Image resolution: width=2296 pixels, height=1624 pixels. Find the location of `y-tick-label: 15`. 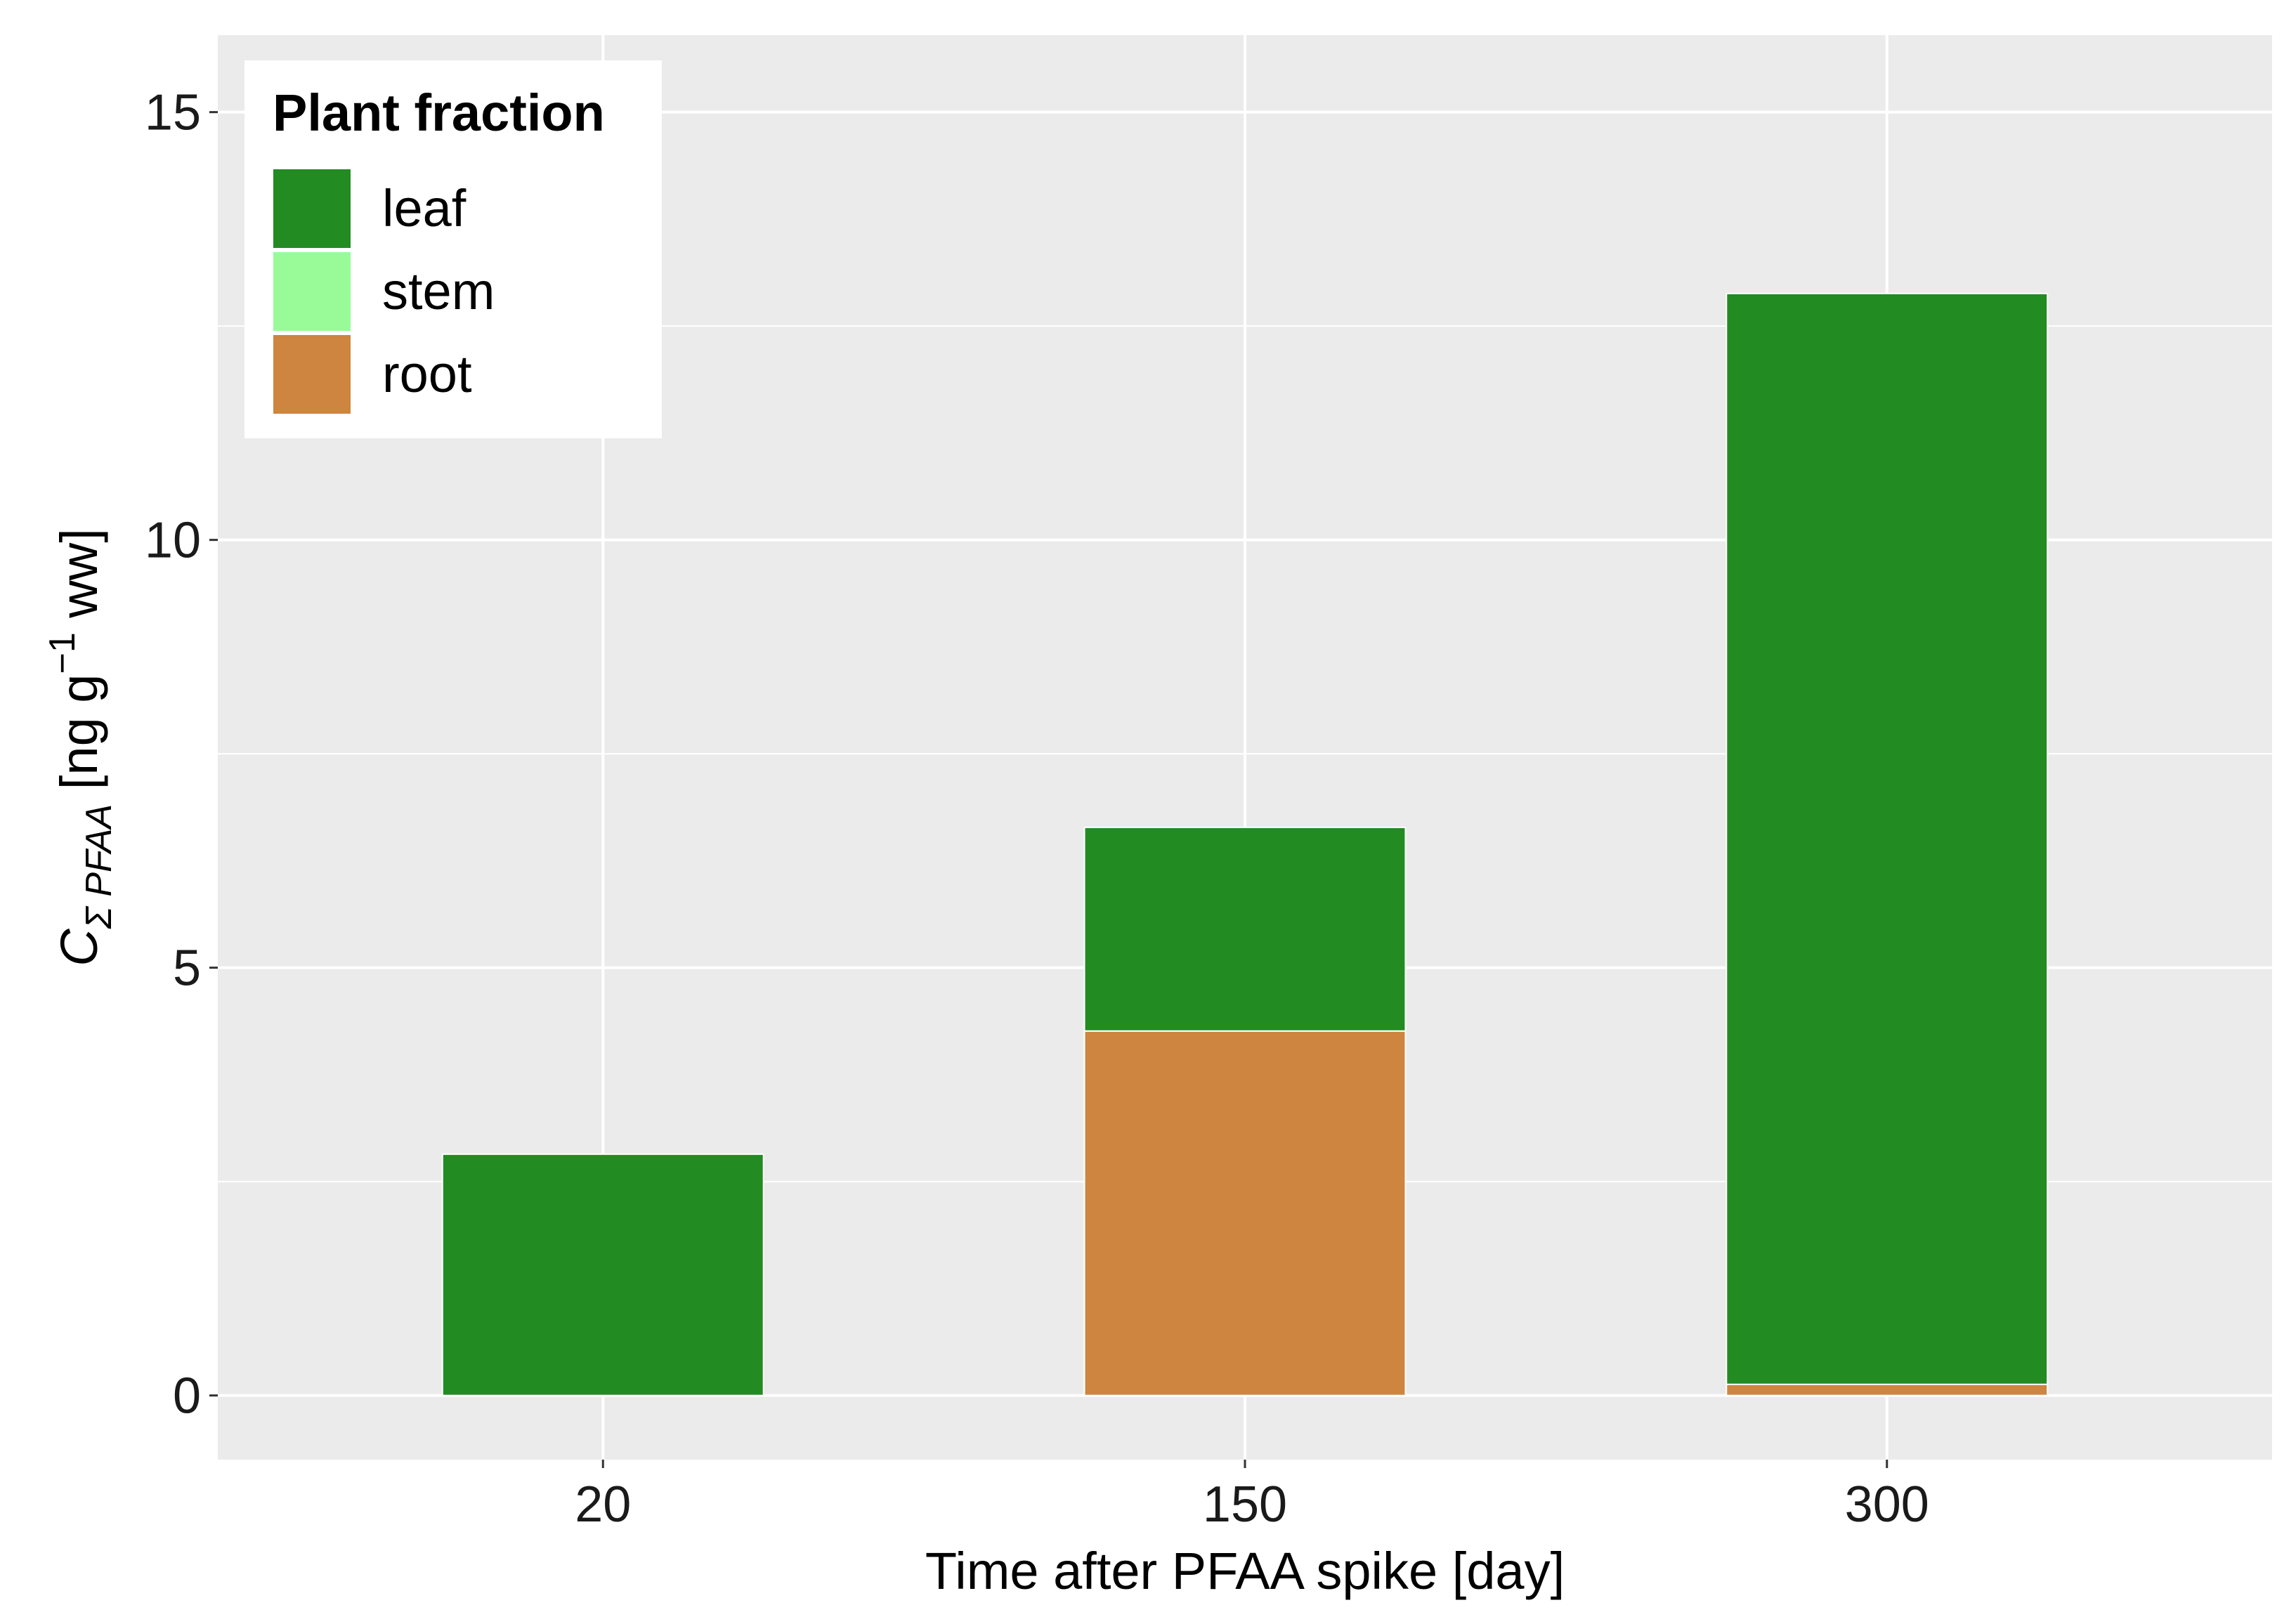

y-tick-label: 15 is located at coordinates (173, 113).